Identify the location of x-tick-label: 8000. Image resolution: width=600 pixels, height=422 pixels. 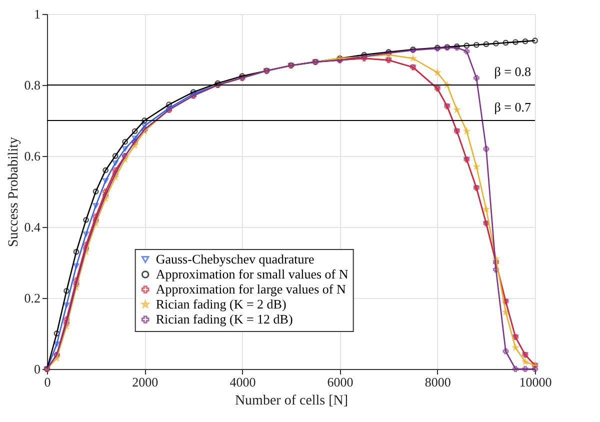
(437, 382).